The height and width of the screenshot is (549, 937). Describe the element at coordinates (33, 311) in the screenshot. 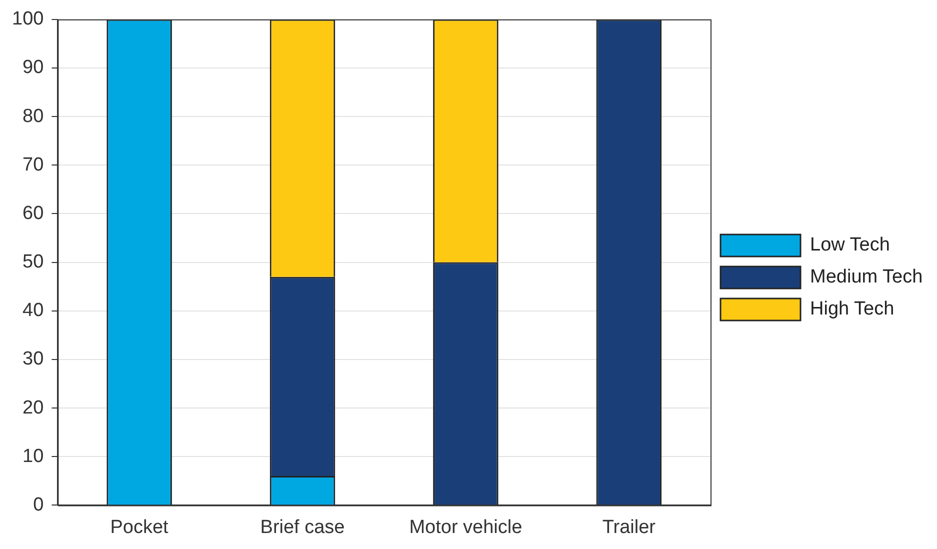

I see `y-tick-label: 40` at that location.